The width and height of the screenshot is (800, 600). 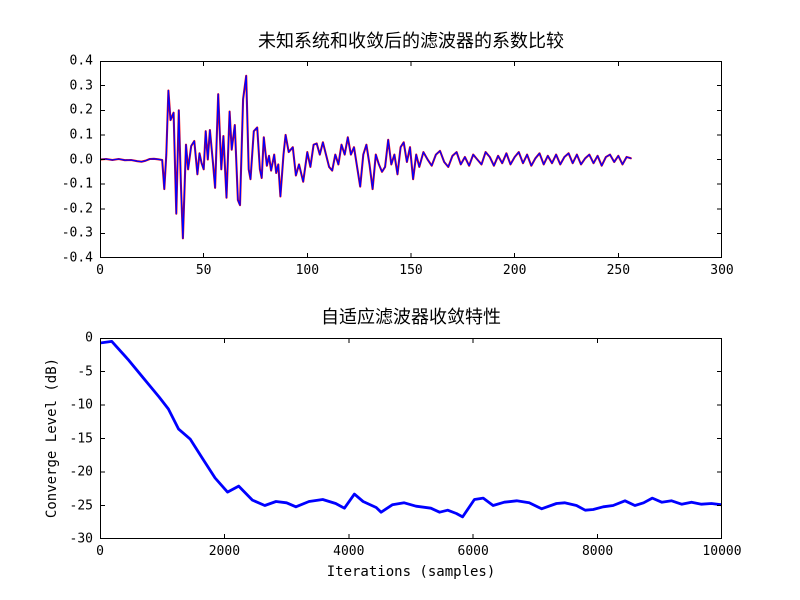 I want to click on x-tick-label: 8000, so click(x=597, y=551).